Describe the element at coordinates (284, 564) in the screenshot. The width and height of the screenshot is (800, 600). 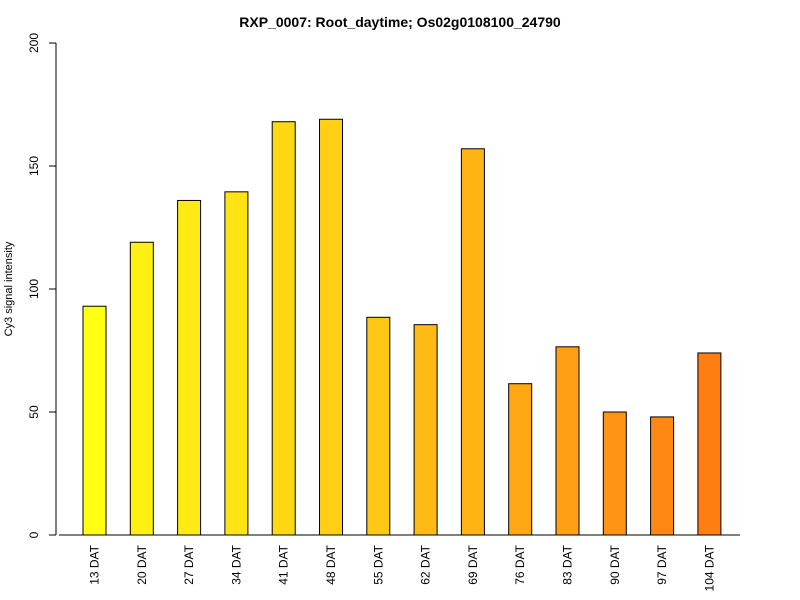
I see `x-tick-label: 41 DAT` at that location.